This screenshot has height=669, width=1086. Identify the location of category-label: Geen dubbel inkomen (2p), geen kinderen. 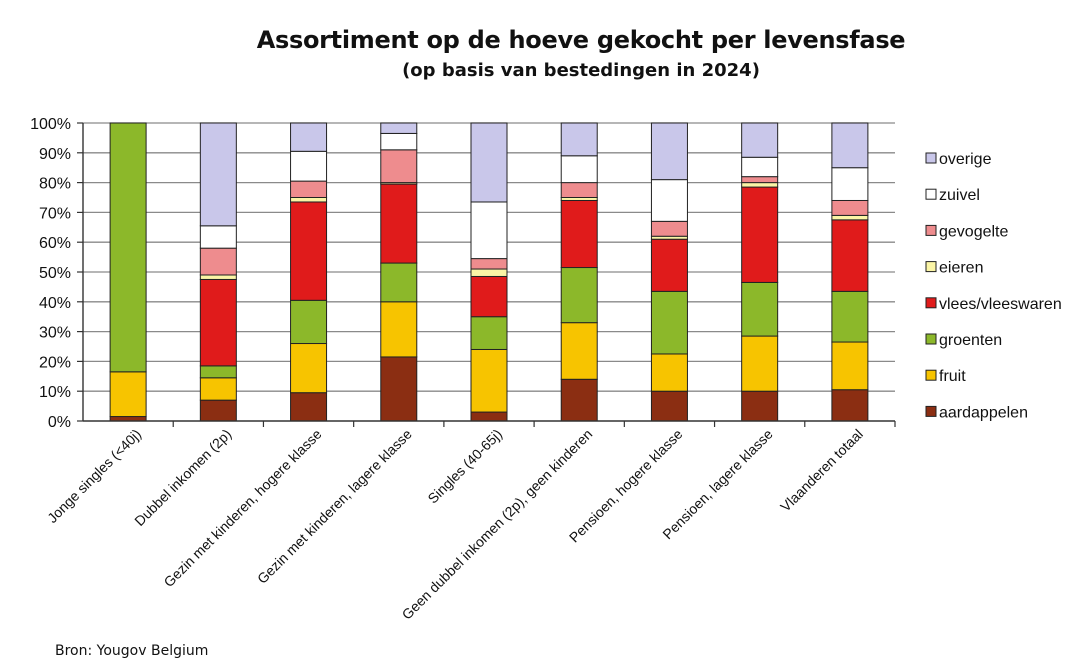
(497, 524).